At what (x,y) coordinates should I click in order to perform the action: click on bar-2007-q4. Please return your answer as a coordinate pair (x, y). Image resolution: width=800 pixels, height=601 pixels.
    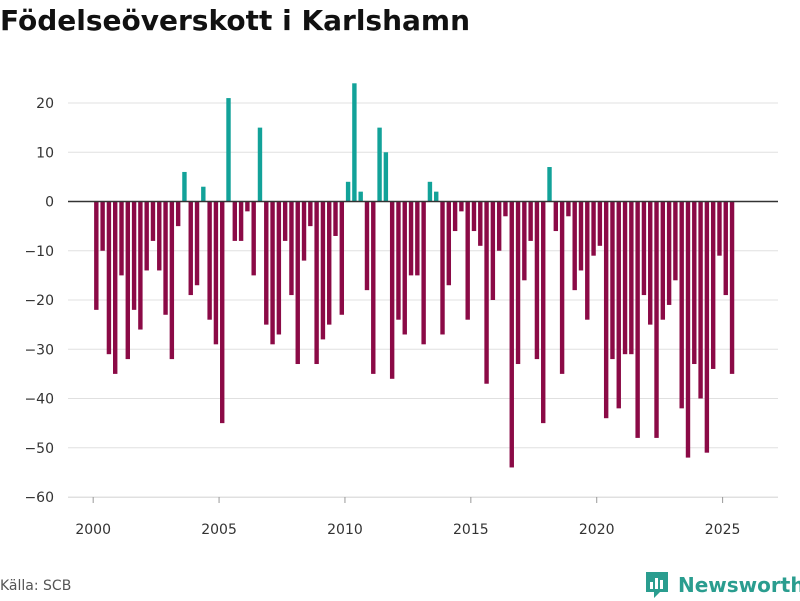
    Looking at the image, I should click on (291, 248).